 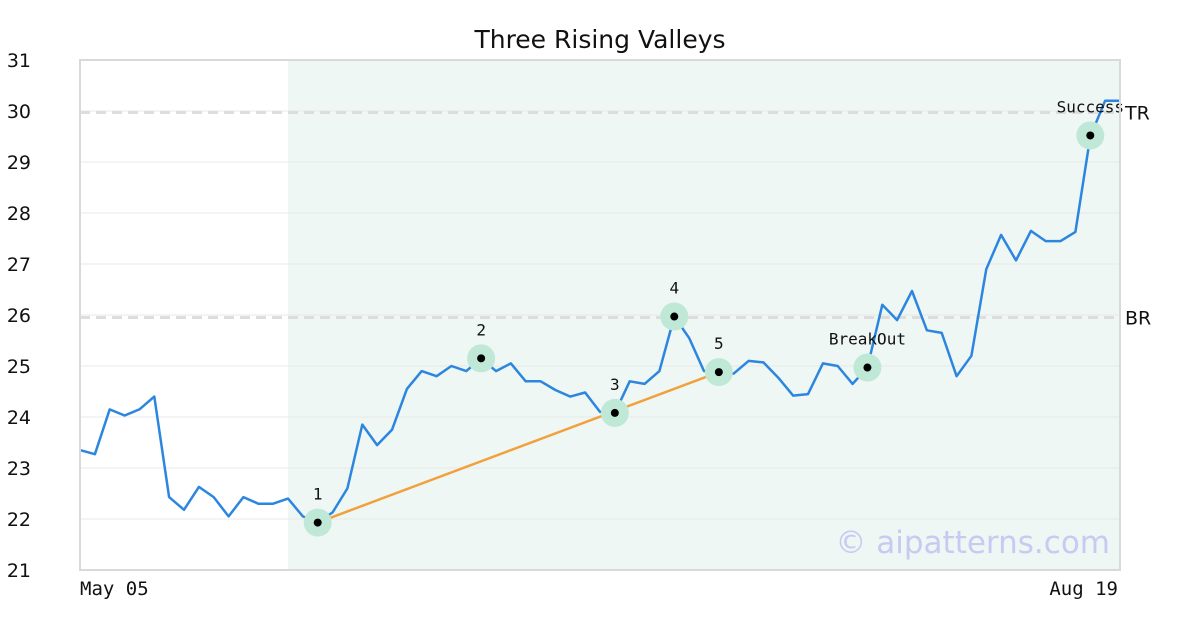 I want to click on watermark: © aipatterns.com, so click(x=972, y=543).